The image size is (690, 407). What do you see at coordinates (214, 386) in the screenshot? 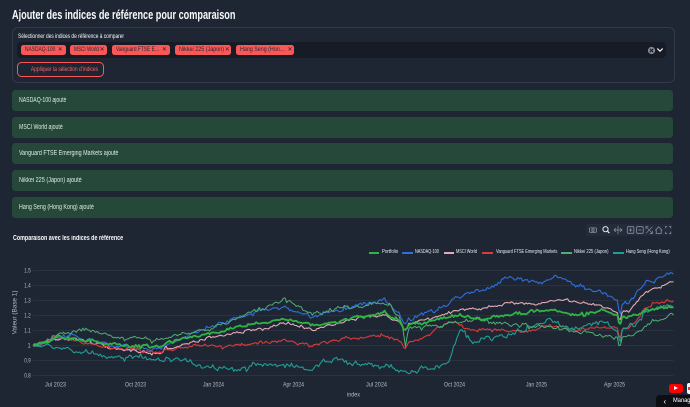
I see `svg-text: Jan 2024` at bounding box center [214, 386].